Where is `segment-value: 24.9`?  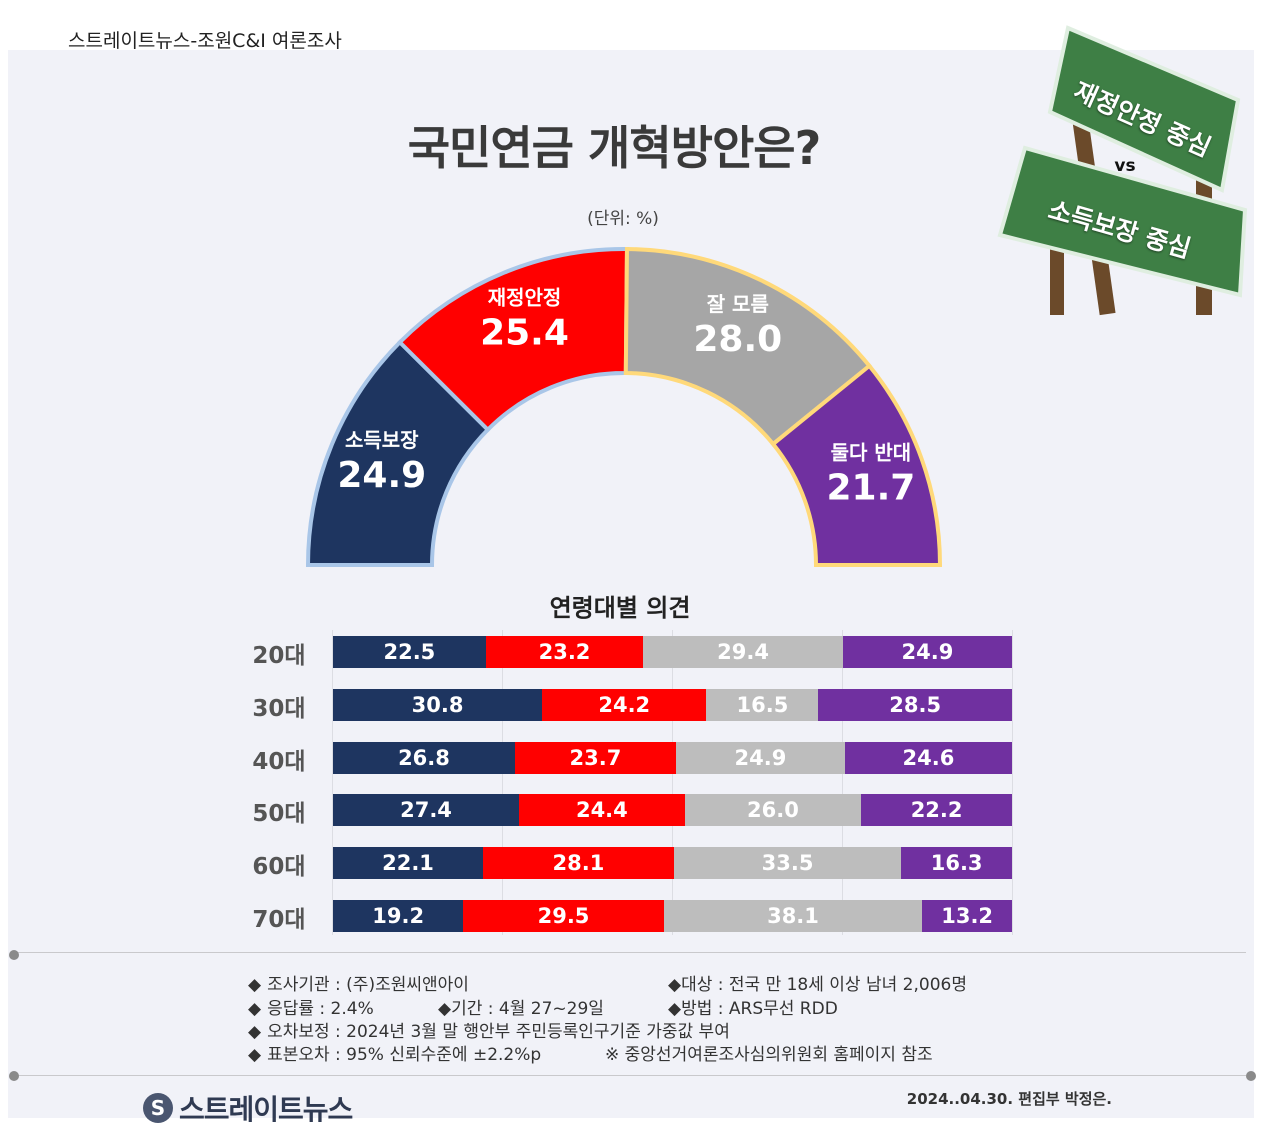
segment-value: 24.9 is located at coordinates (381, 475).